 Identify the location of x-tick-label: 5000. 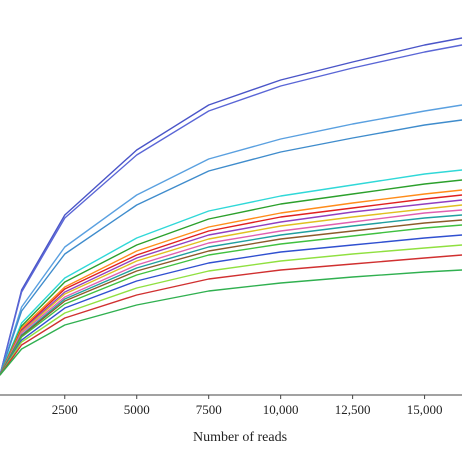
(137, 409).